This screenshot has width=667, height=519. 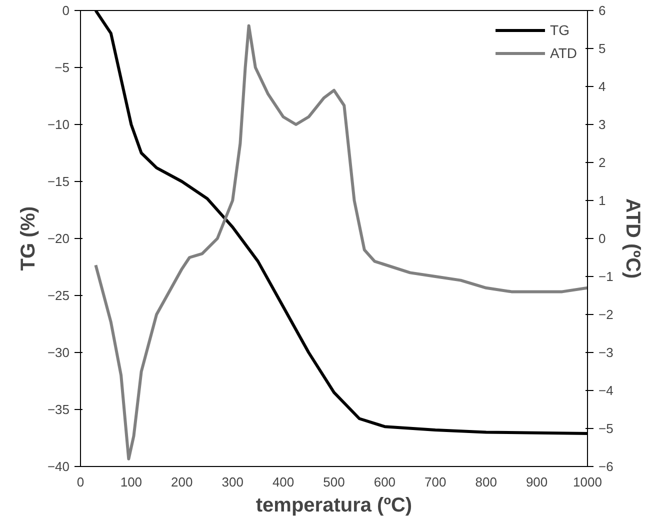 What do you see at coordinates (80, 482) in the screenshot?
I see `x-tick-label: 0` at bounding box center [80, 482].